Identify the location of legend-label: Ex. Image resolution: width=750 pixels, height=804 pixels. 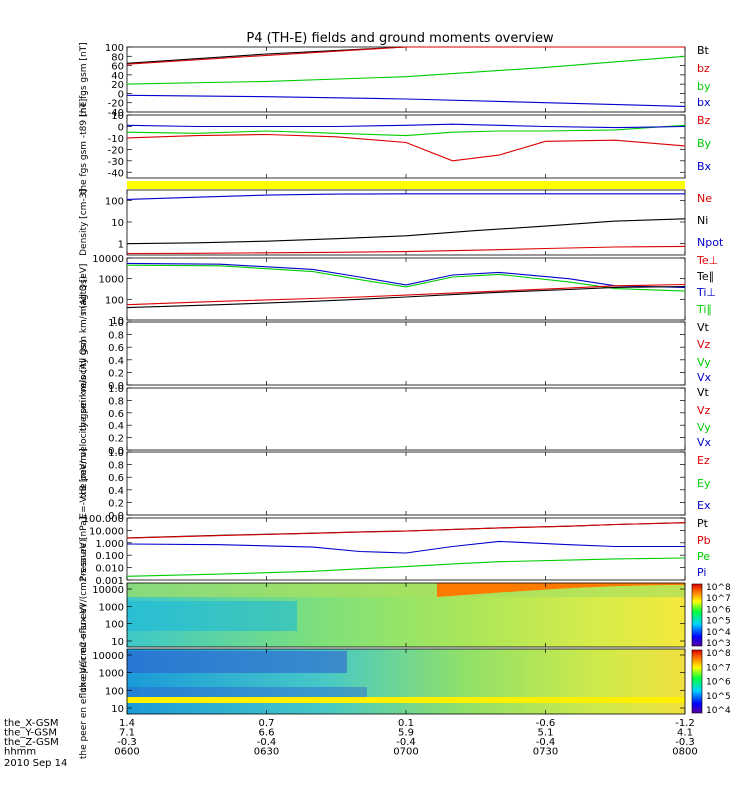
(704, 505).